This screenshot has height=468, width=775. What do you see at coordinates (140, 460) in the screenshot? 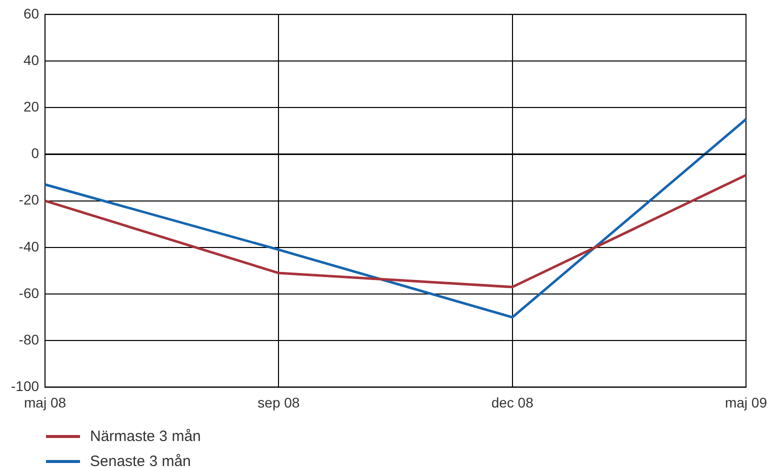
I see `legend-label: Senaste 3 mån` at bounding box center [140, 460].